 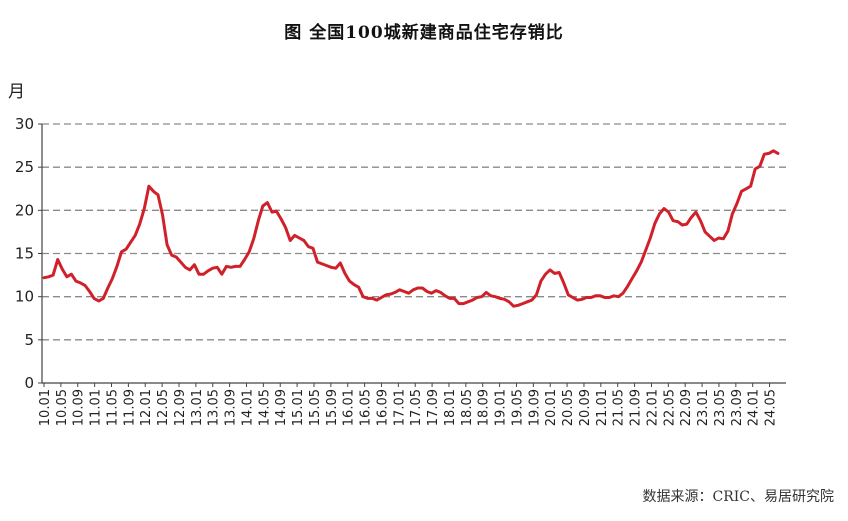 What do you see at coordinates (24, 297) in the screenshot?
I see `y-tick-label: 10` at bounding box center [24, 297].